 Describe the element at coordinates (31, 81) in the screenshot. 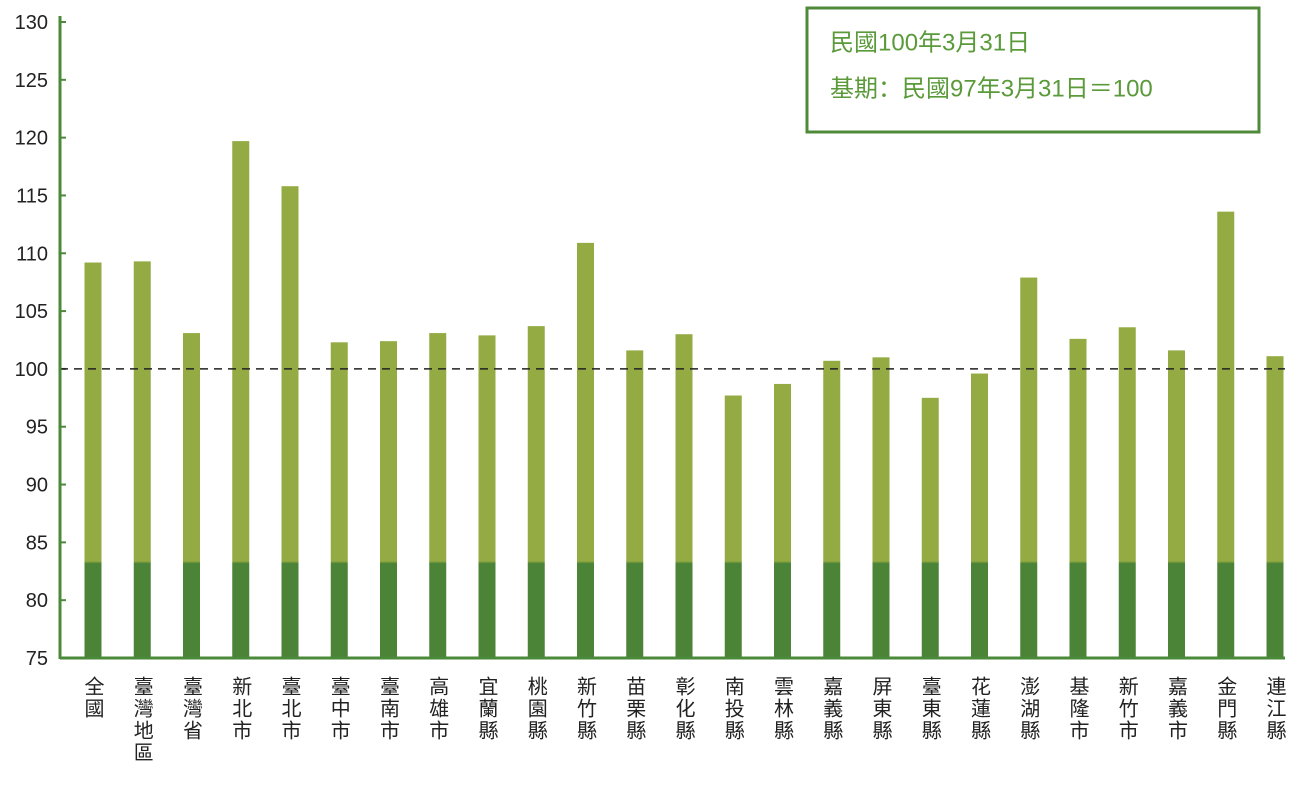

I see `y-tick-label: 125` at that location.